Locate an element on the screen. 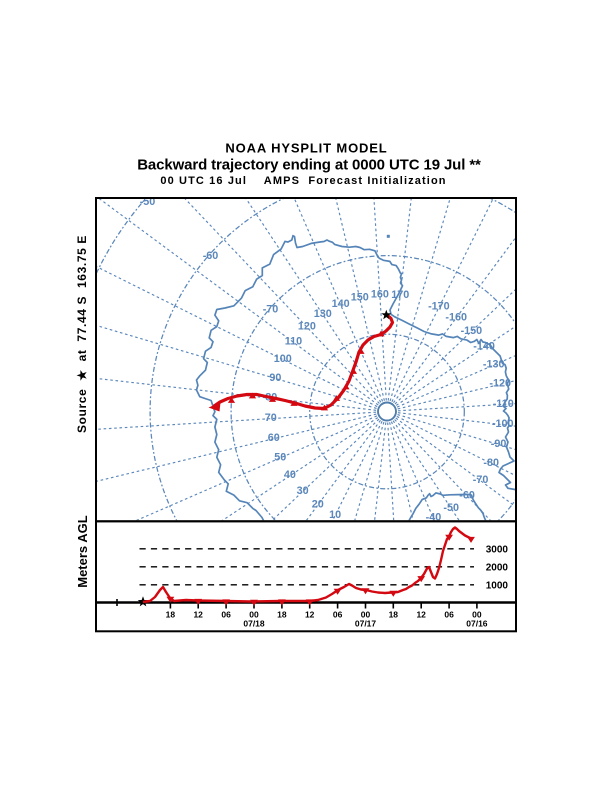 This screenshot has height=797, width=612. svg-text: 3000 is located at coordinates (497, 549).